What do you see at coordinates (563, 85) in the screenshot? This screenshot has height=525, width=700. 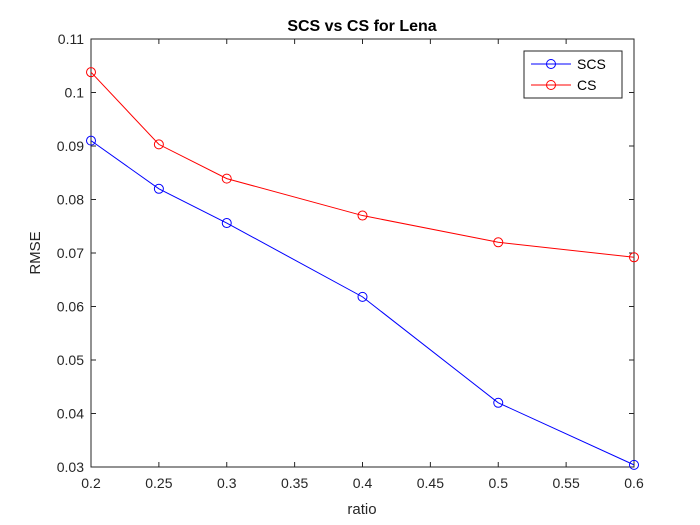 I see `legend-item-cs: CS` at bounding box center [563, 85].